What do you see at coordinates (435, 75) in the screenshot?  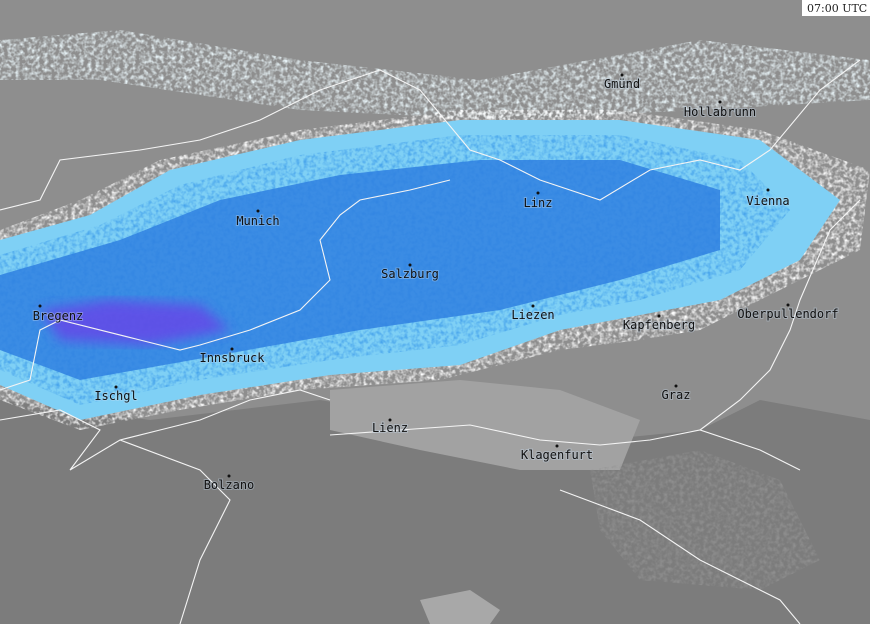 I see `light-precip` at bounding box center [435, 75].